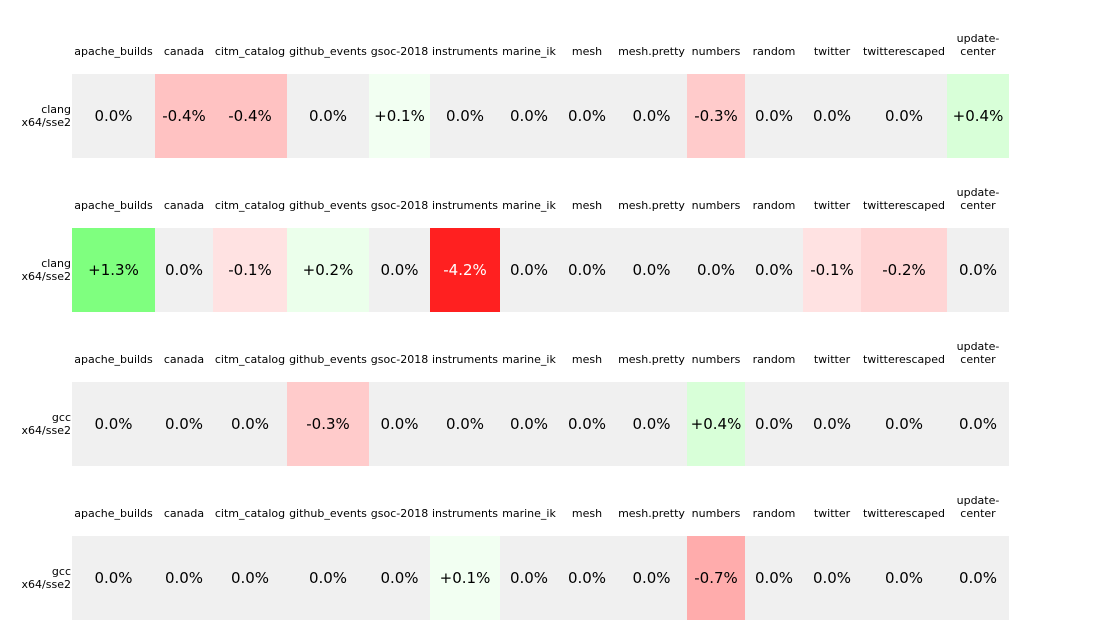  I want to click on cell-value-label: +1.3%, so click(113, 270).